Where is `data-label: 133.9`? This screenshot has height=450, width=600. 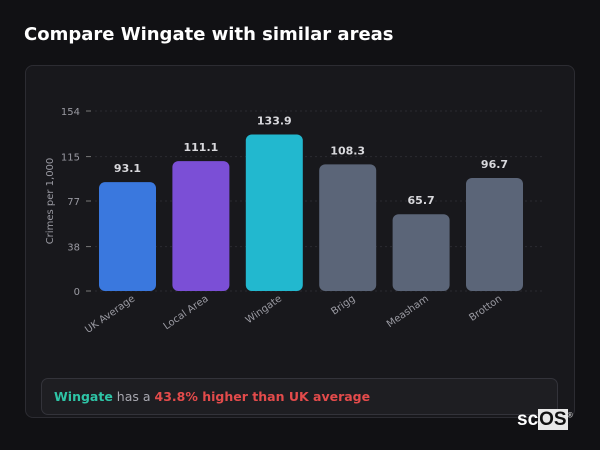
data-label: 133.9 is located at coordinates (274, 120).